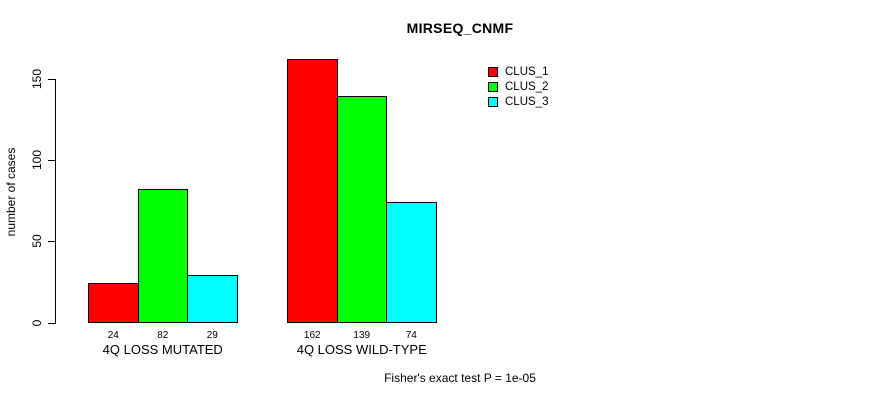 The image size is (890, 400). Describe the element at coordinates (113, 335) in the screenshot. I see `bar-value-label: 24` at that location.